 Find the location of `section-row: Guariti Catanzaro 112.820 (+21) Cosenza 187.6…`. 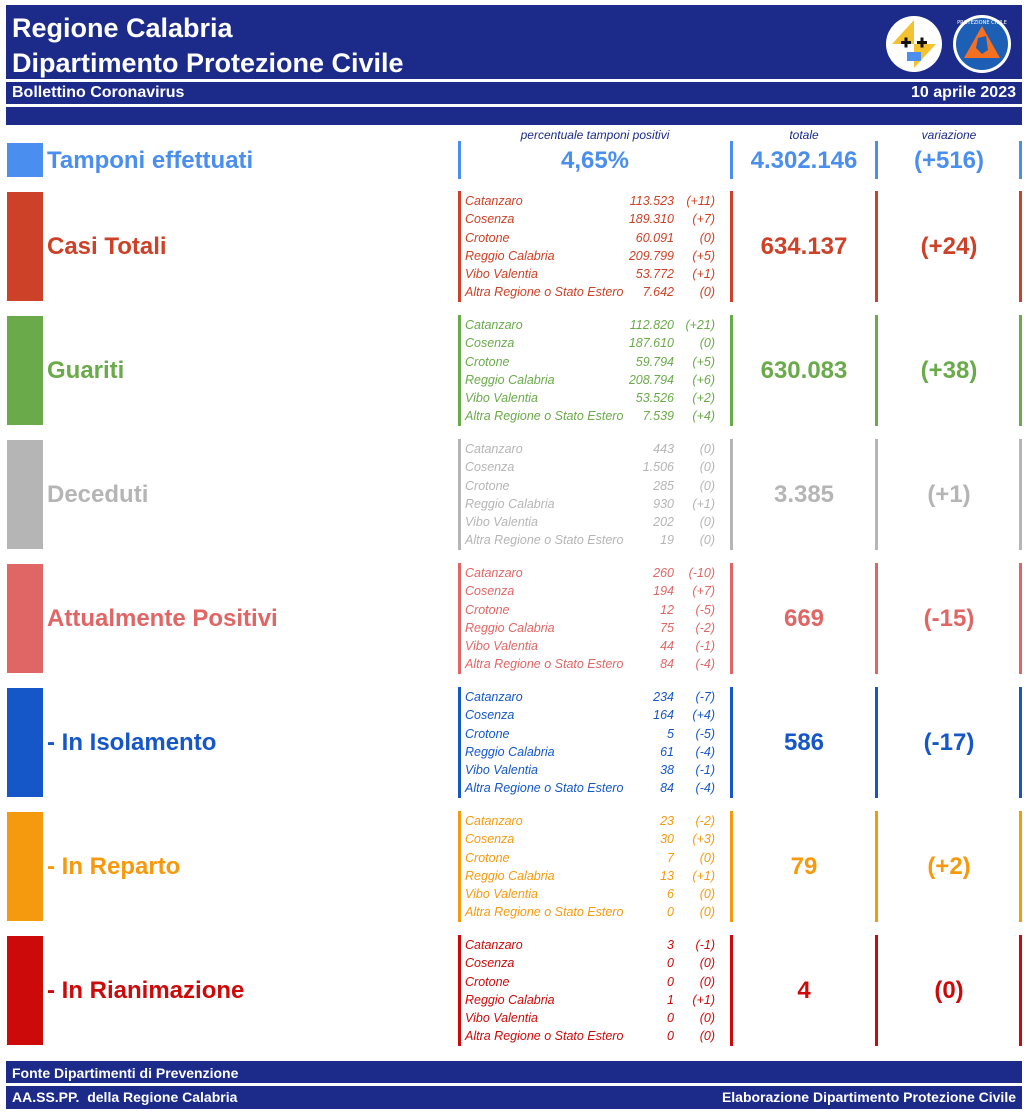

section-row: Guariti Catanzaro 112.820 (+21) Cosenza 187.6… is located at coordinates (512, 370).